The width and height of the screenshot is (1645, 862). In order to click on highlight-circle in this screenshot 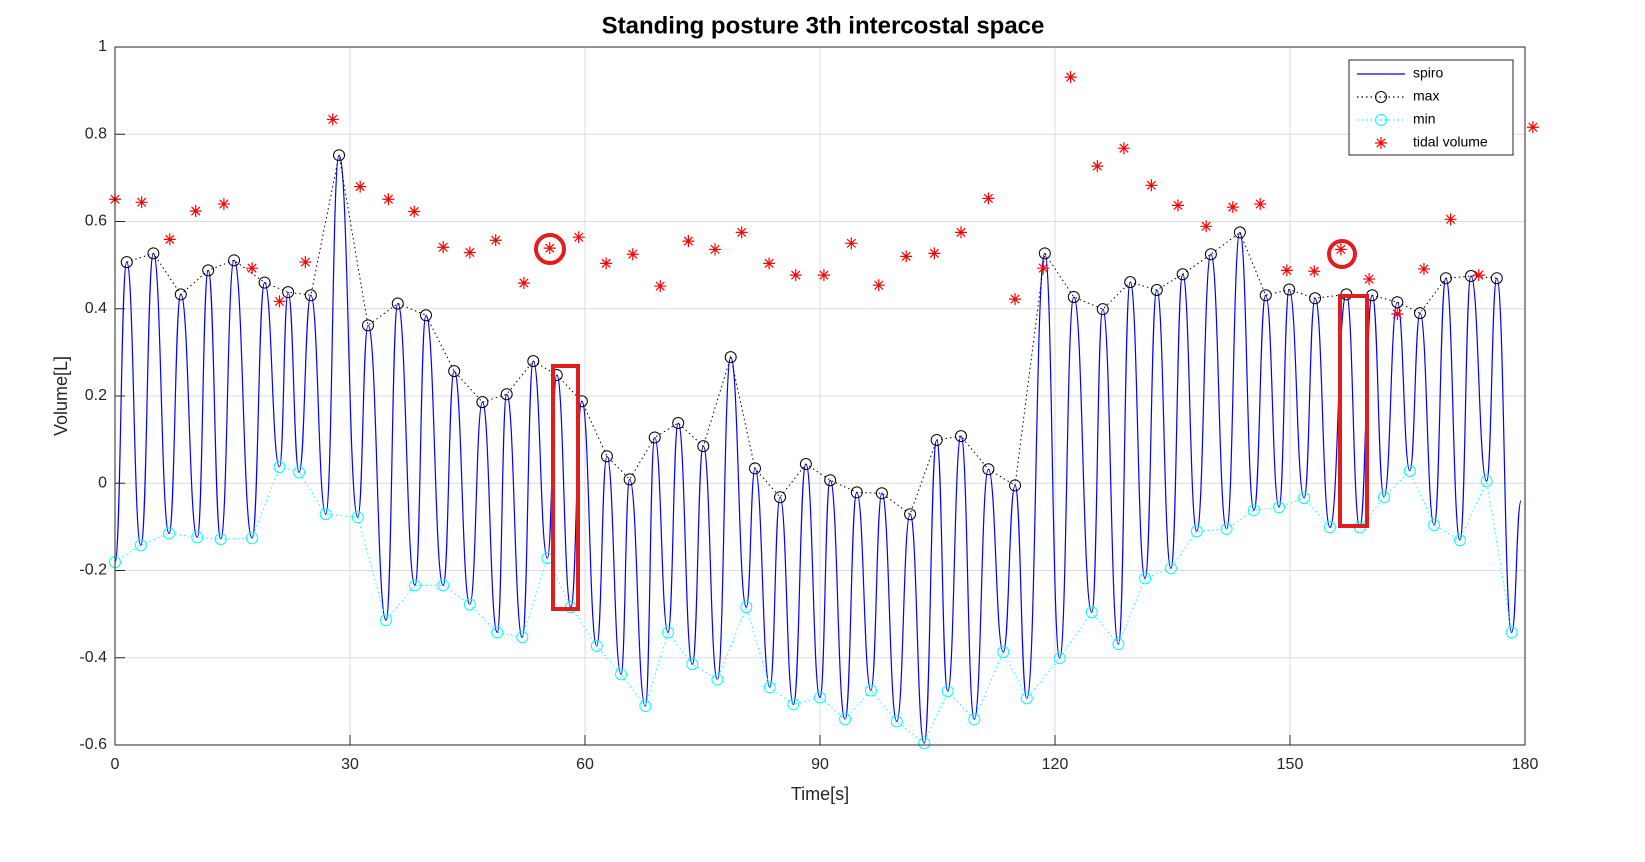, I will do `click(1342, 254)`.